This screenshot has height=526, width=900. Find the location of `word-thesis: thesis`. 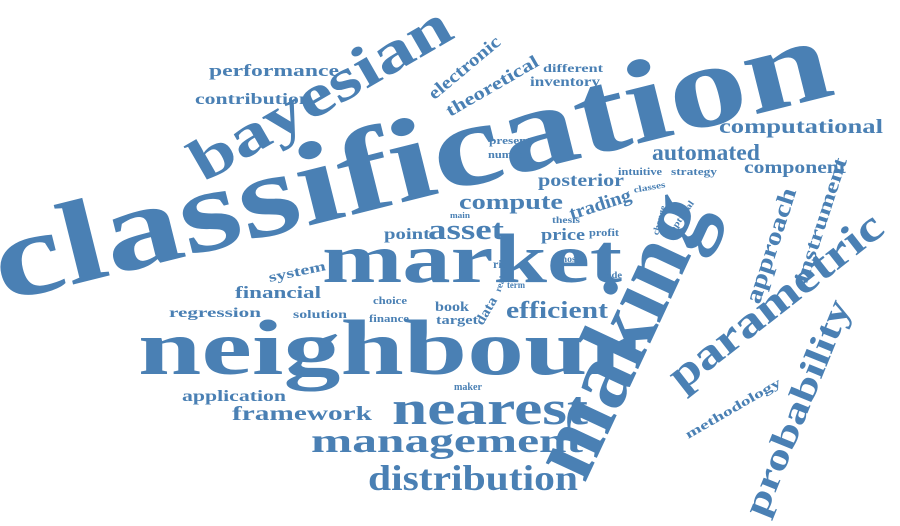

word-thesis: thesis is located at coordinates (566, 220).